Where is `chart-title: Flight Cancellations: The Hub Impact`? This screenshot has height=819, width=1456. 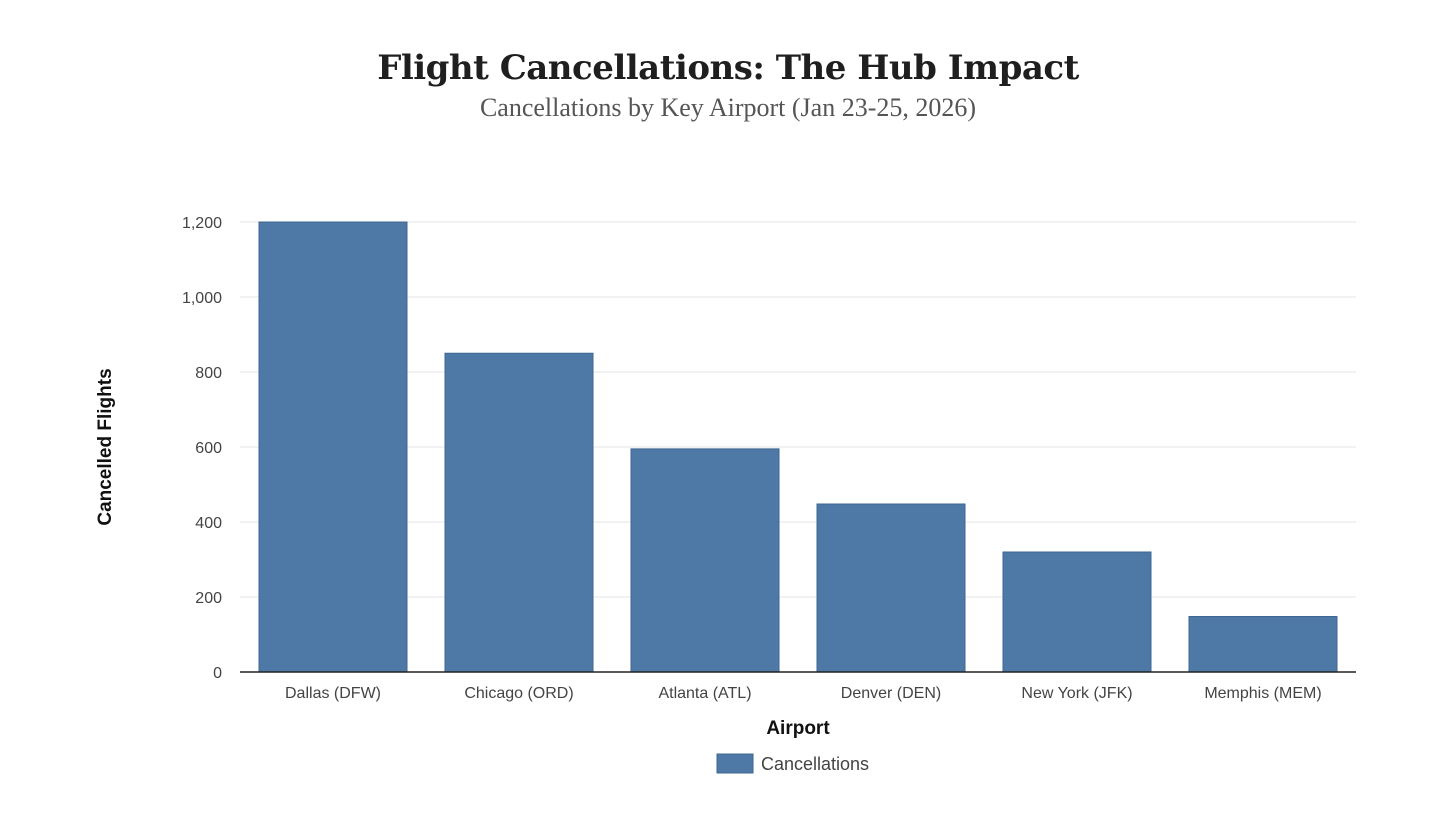
chart-title: Flight Cancellations: The Hub Impact is located at coordinates (728, 68).